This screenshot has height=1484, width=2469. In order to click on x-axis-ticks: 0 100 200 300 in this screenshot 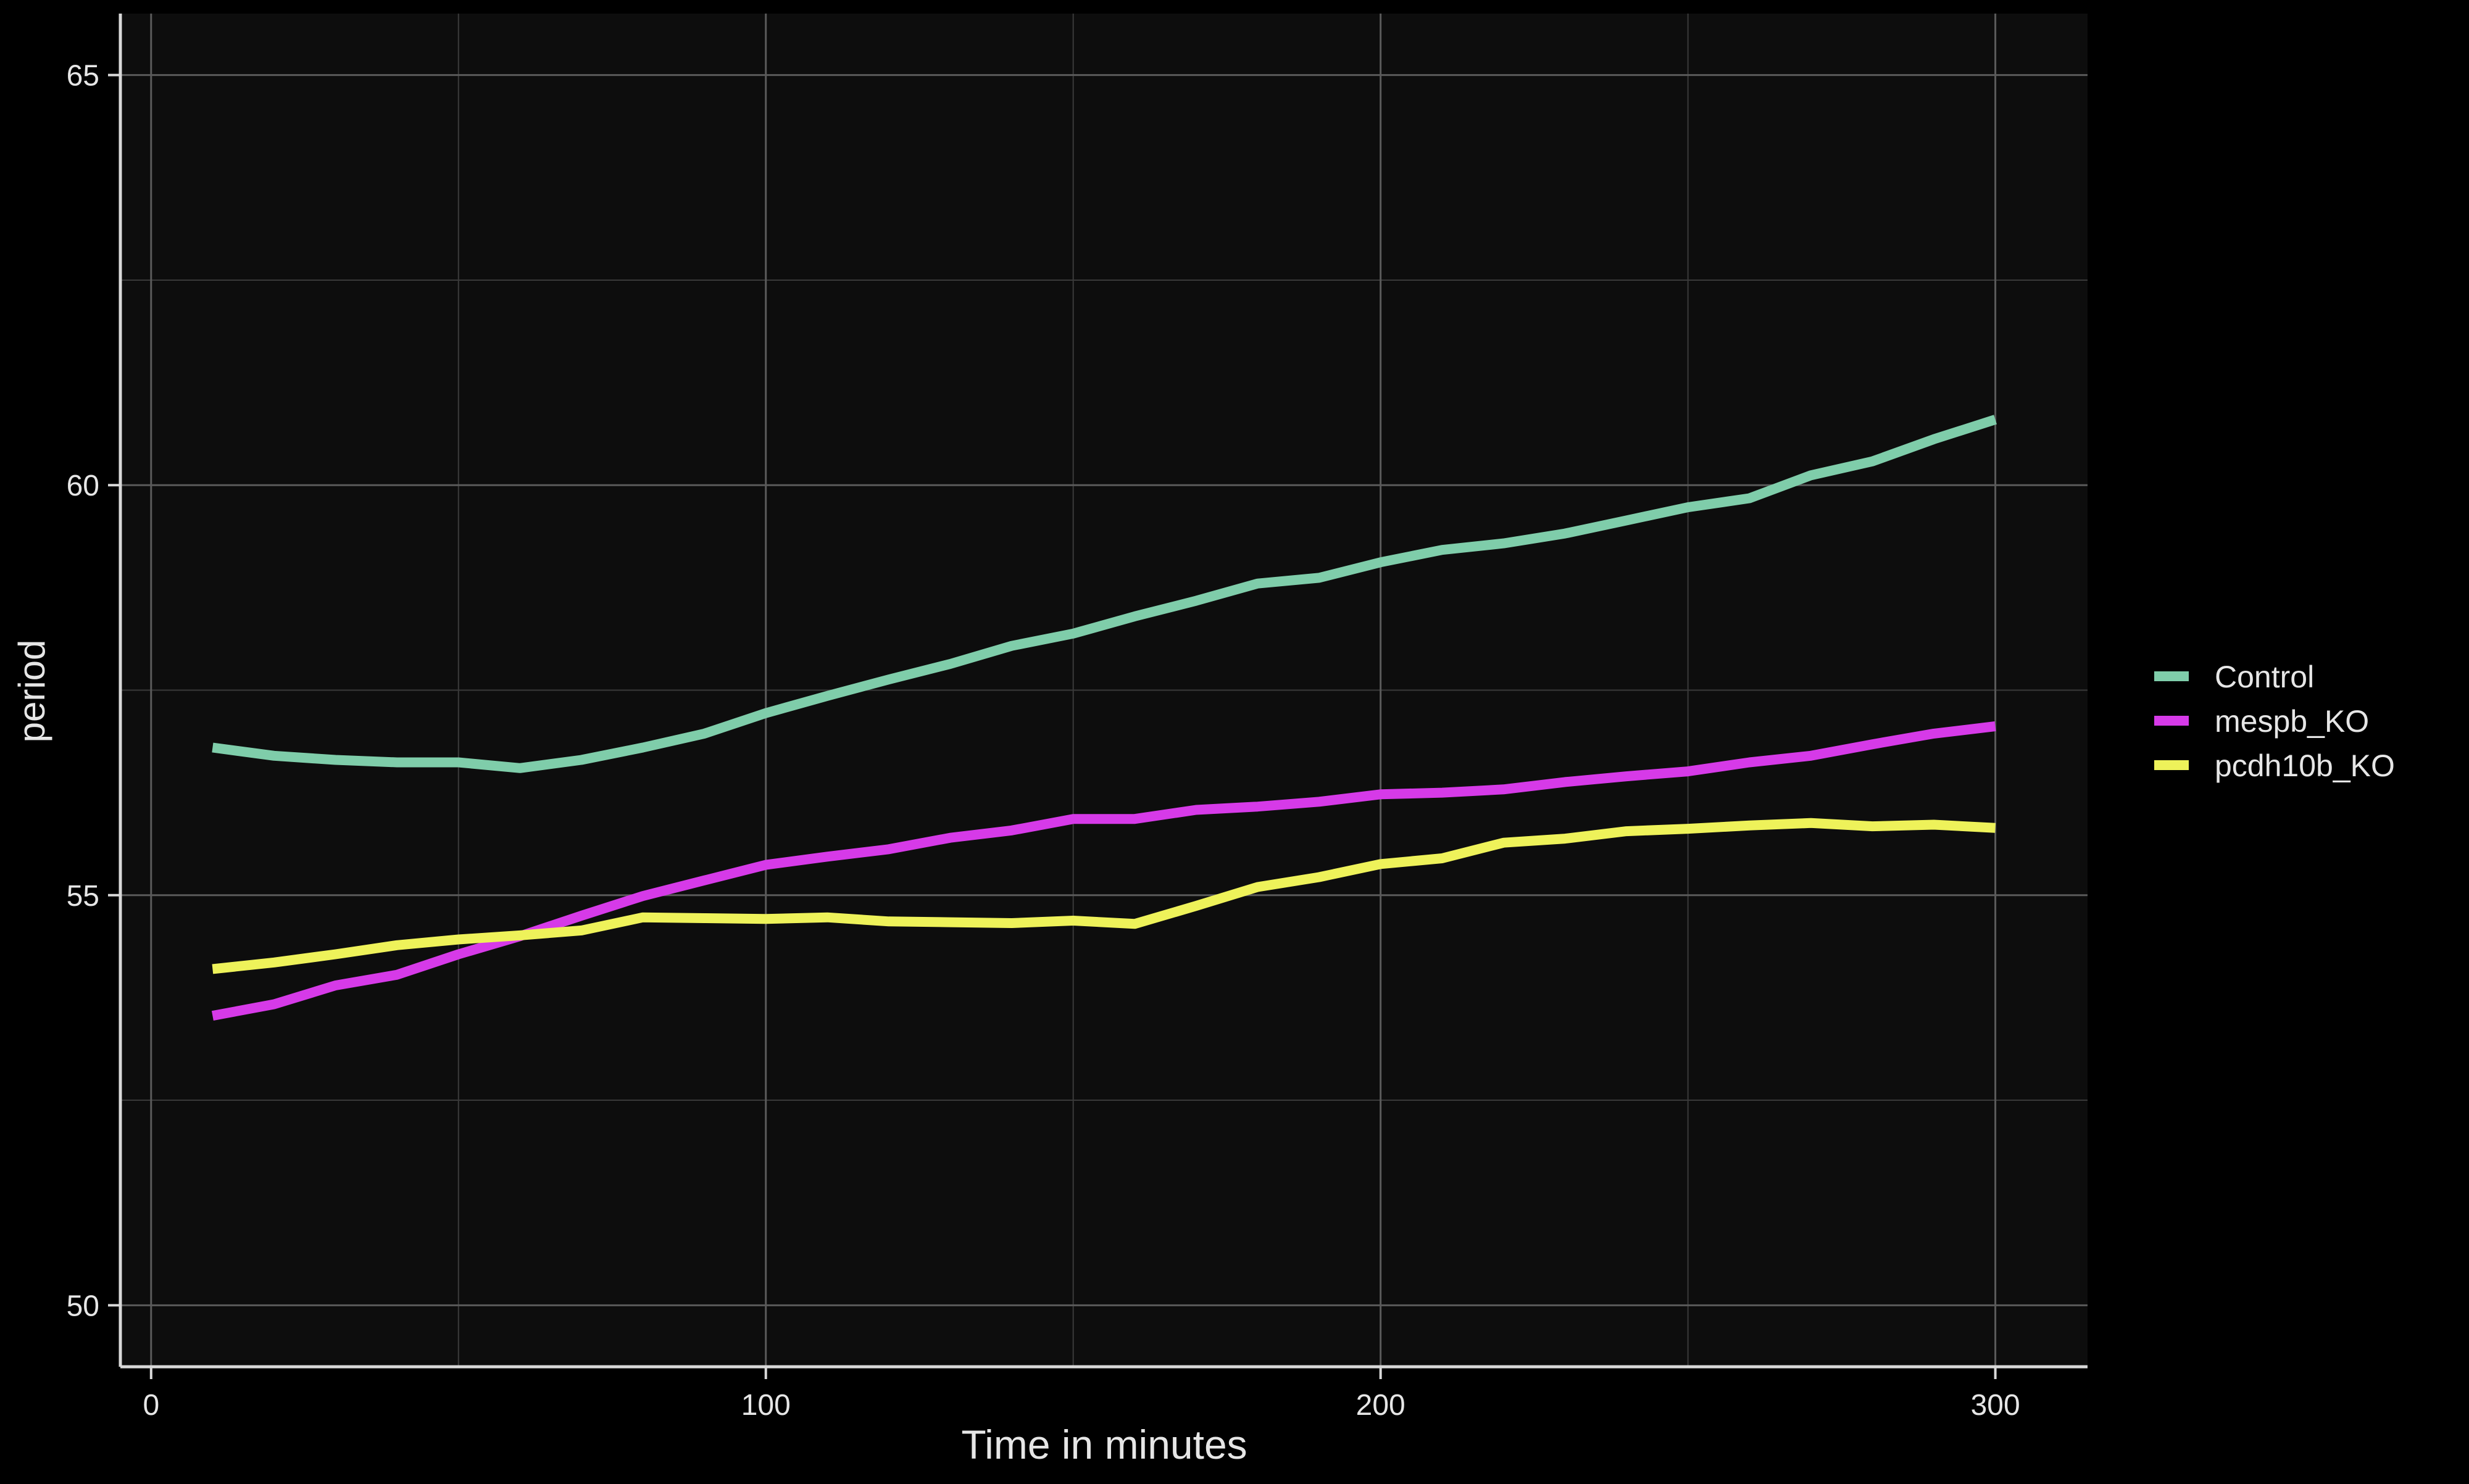, I will do `click(1081, 1394)`.